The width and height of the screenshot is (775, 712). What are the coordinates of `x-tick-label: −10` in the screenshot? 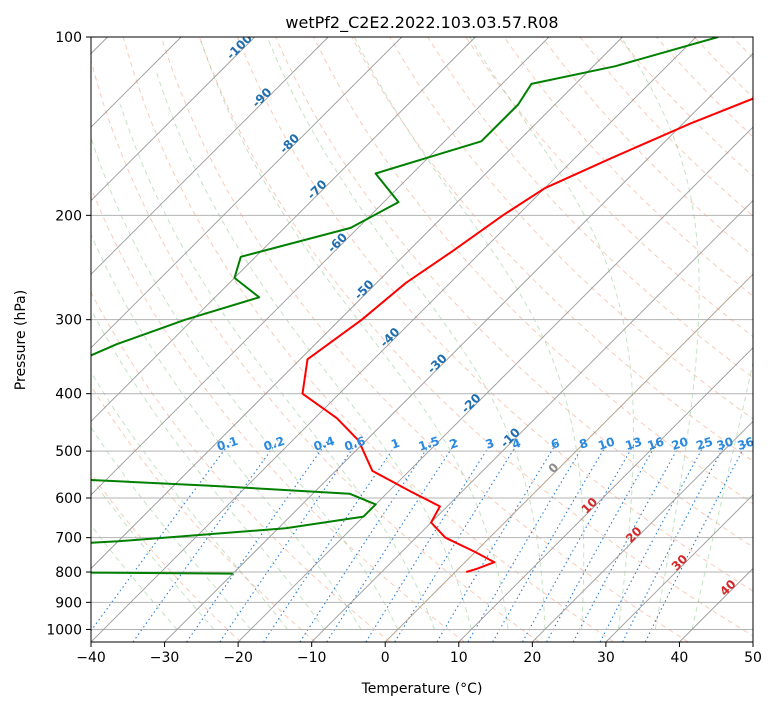 It's located at (312, 658).